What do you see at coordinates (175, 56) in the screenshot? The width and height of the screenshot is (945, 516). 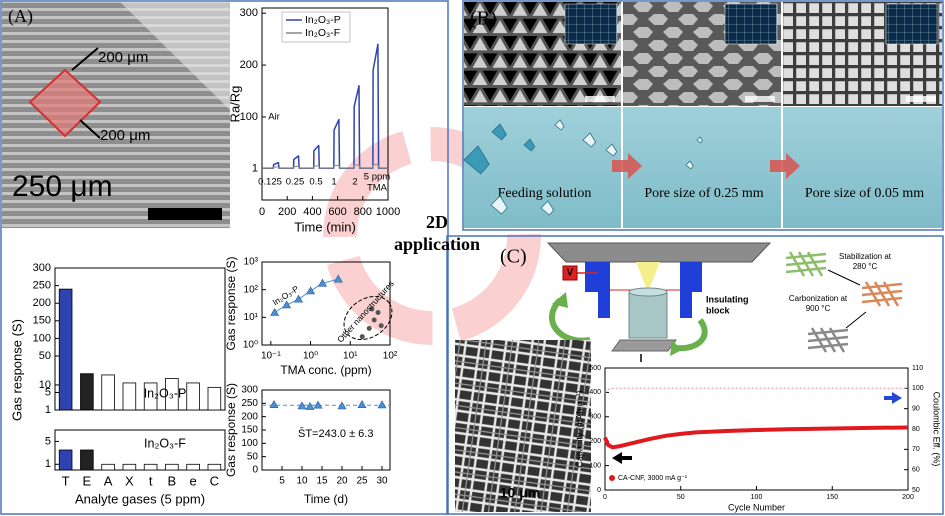 I see `photo-highlight` at bounding box center [175, 56].